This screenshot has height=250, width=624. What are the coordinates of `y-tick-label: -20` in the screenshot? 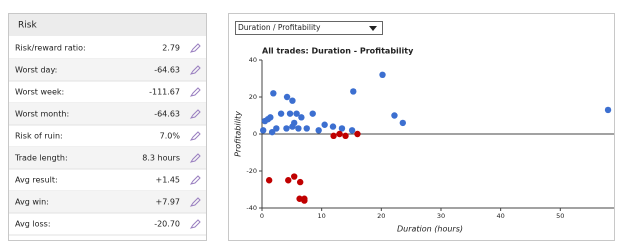 It's located at (251, 171).